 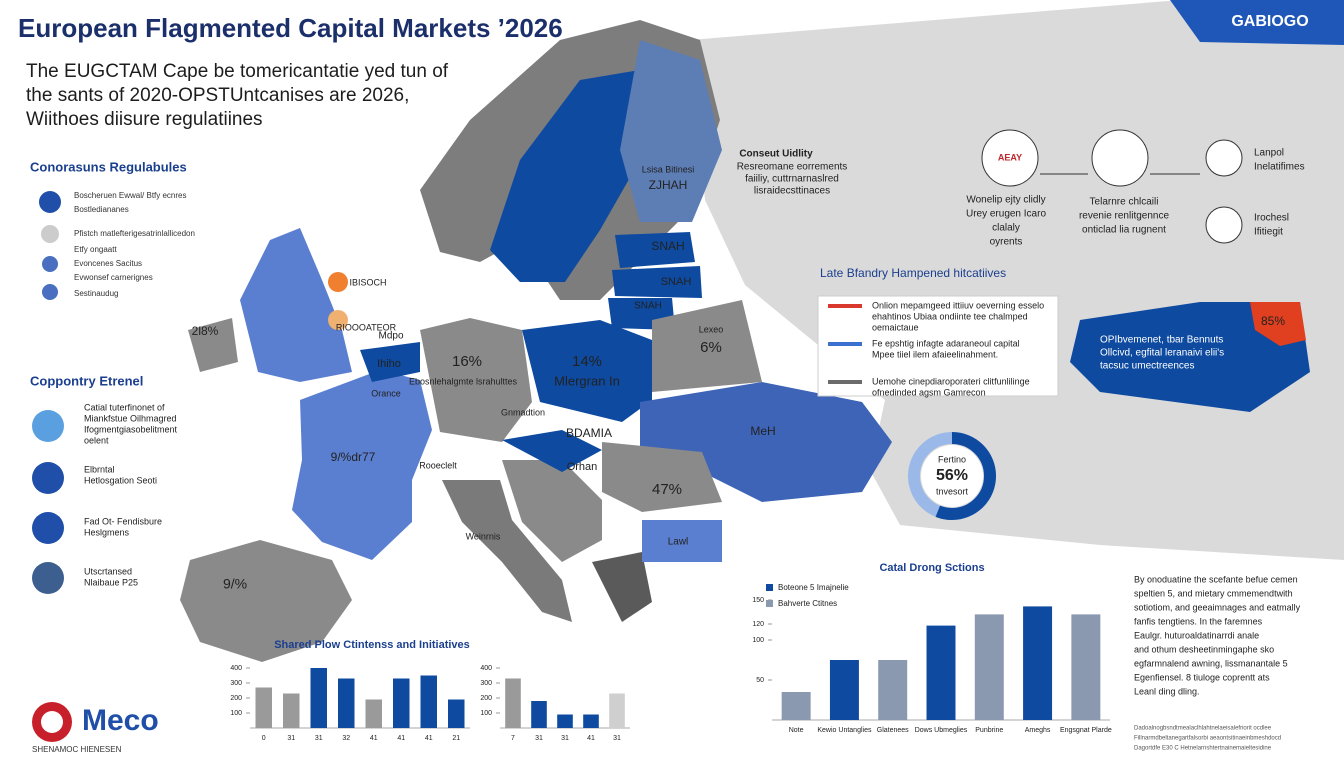 What do you see at coordinates (96, 440) in the screenshot?
I see `external-item: oelent` at bounding box center [96, 440].